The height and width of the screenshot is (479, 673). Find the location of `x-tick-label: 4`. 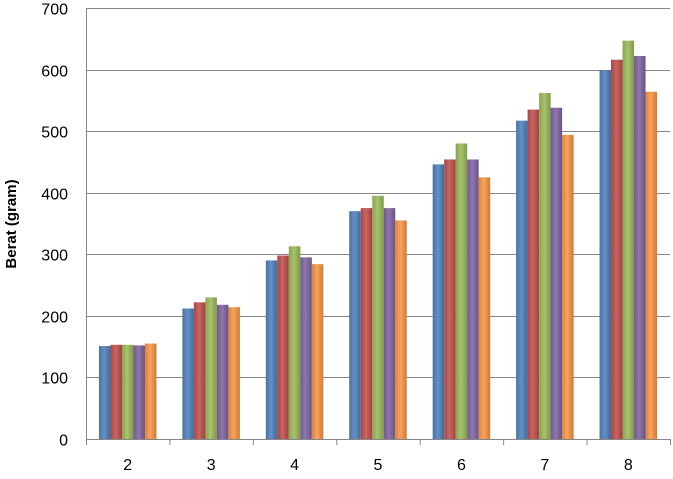

x-tick-label: 4 is located at coordinates (294, 465).